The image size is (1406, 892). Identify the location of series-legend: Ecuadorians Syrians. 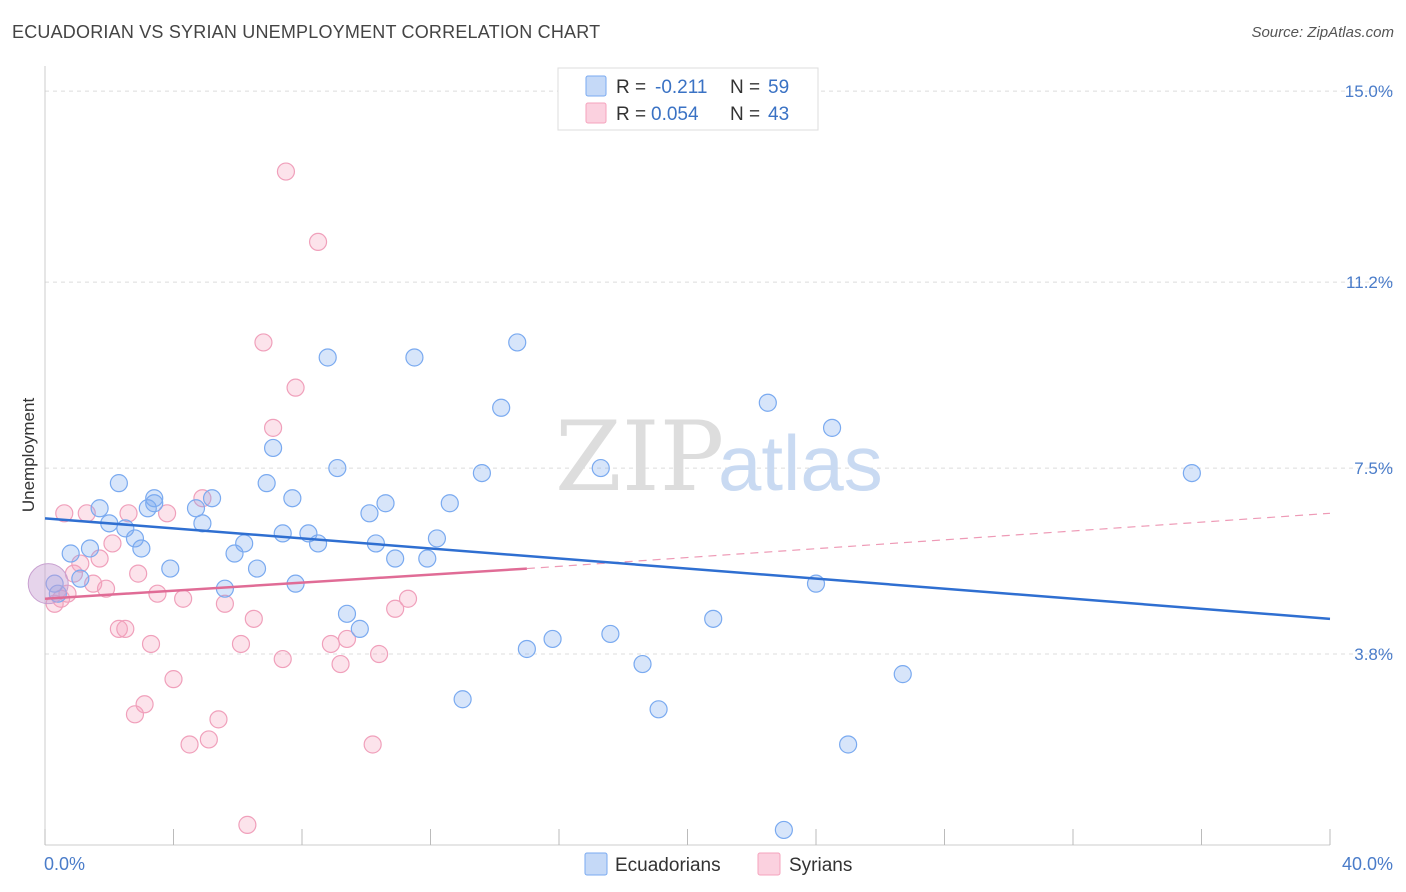
(718, 864).